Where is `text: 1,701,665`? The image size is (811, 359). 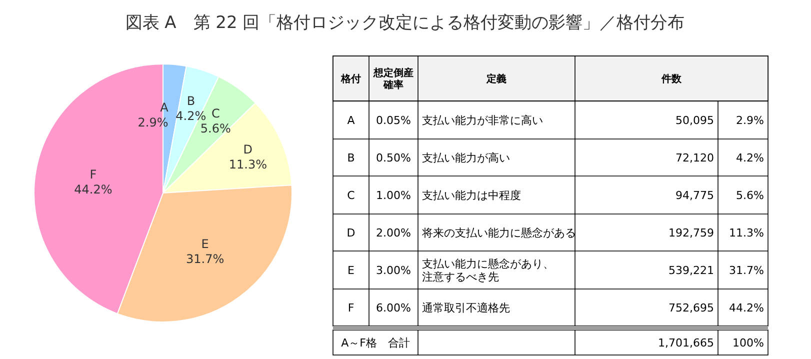 text: 1,701,665 is located at coordinates (686, 343).